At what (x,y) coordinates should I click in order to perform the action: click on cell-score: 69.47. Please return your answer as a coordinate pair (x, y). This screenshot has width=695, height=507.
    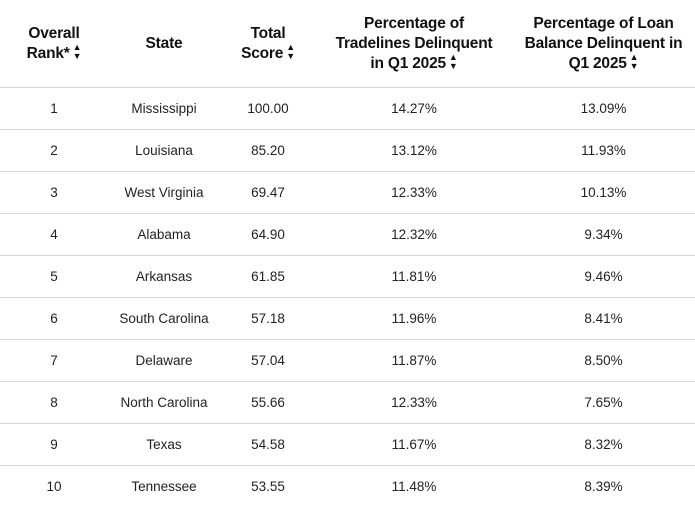
    Looking at the image, I should click on (268, 193).